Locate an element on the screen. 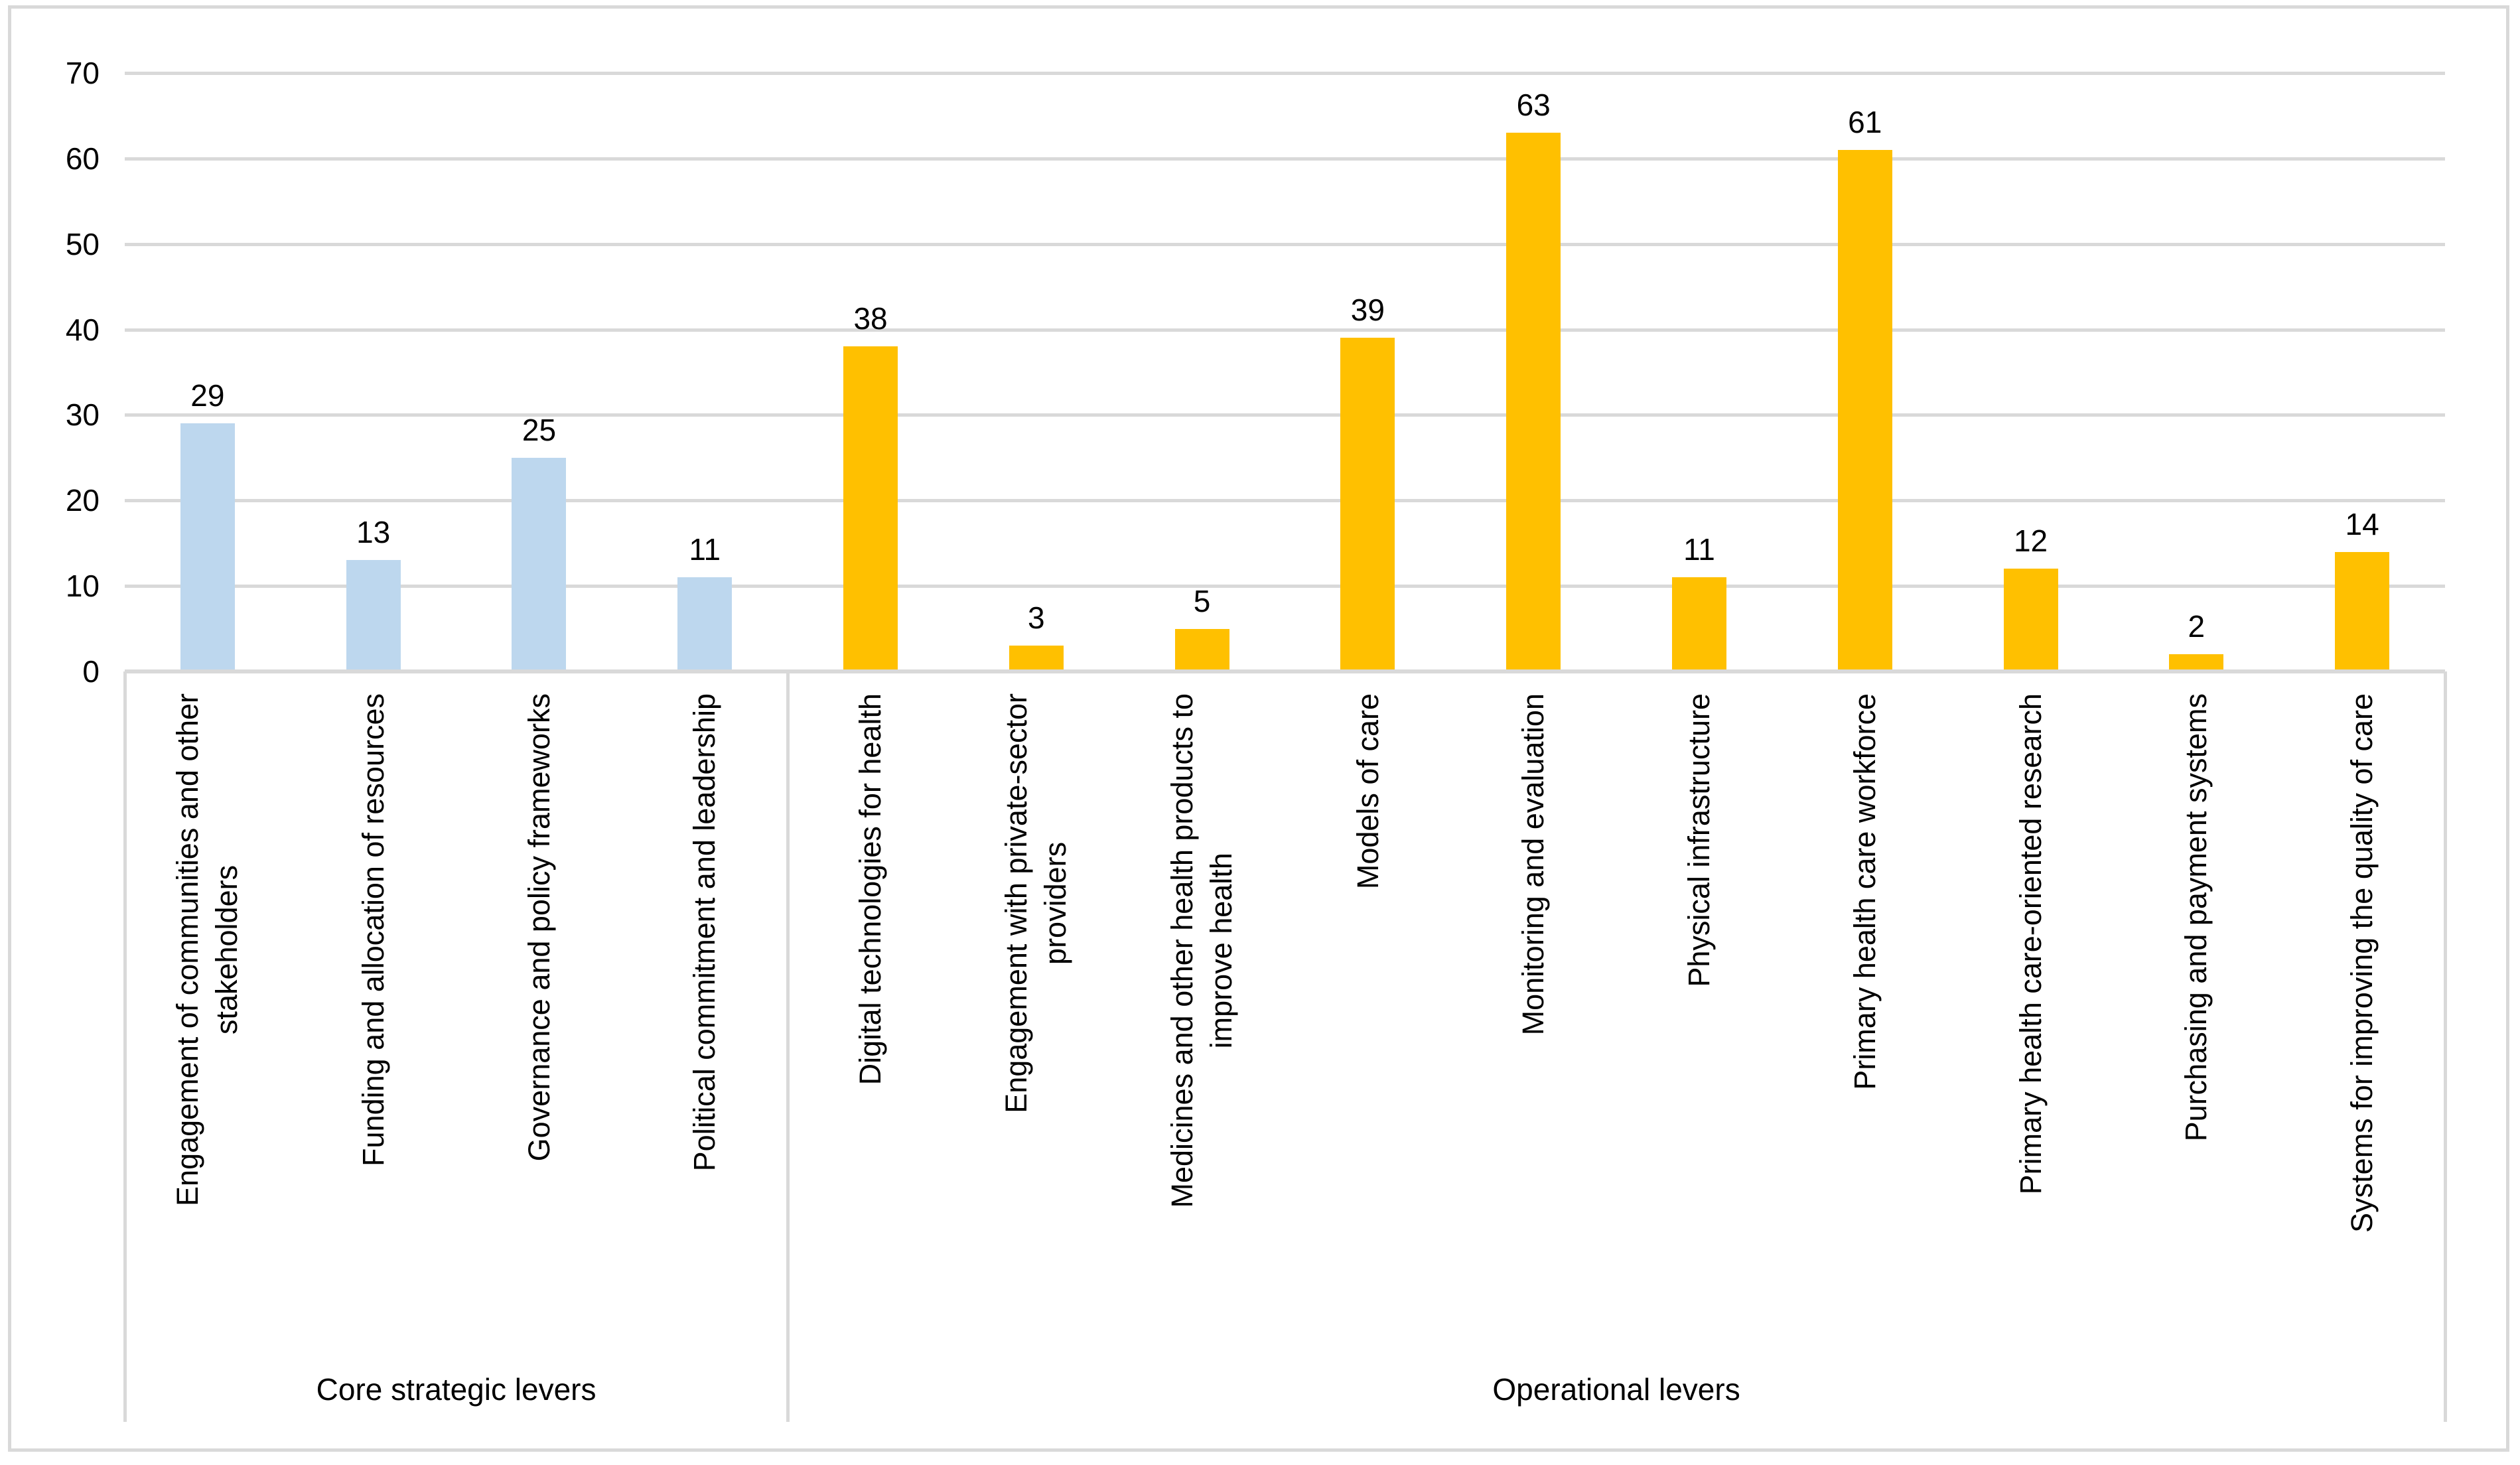  bar-value-label: 25 is located at coordinates (539, 430).